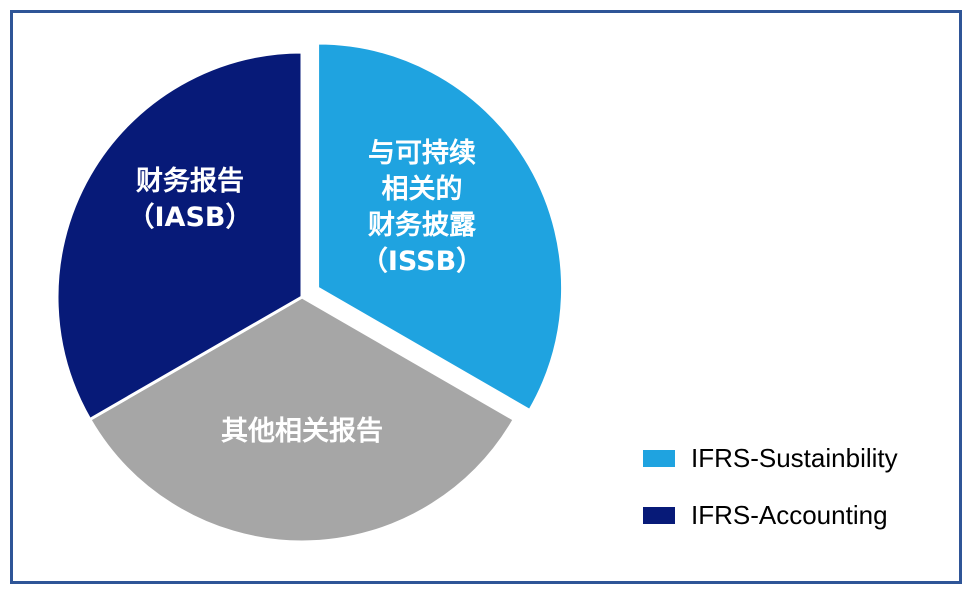 Image resolution: width=970 pixels, height=593 pixels. Describe the element at coordinates (190, 217) in the screenshot. I see `slice-label-line: （IASB）` at that location.